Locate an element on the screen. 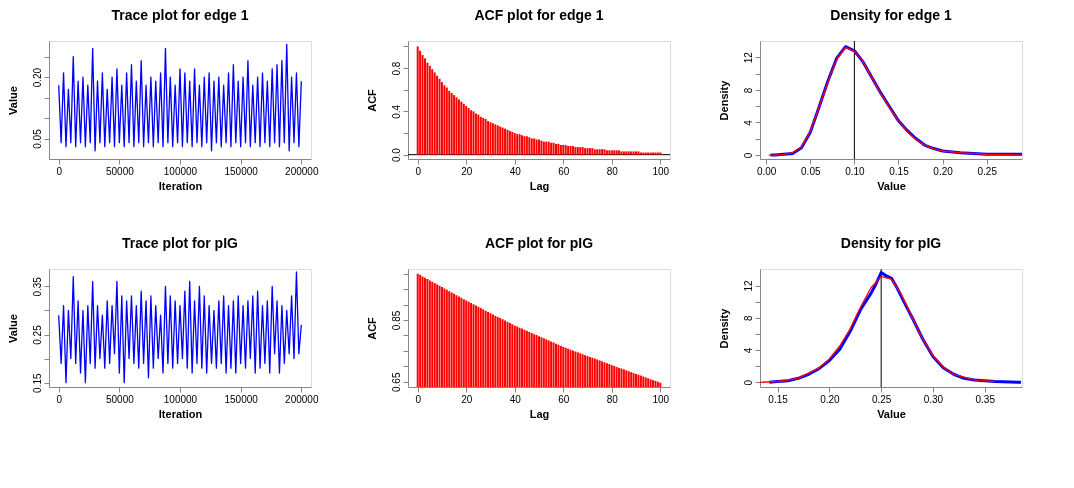 Image resolution: width=1074 pixels, height=488 pixels. y-tick-label: 0.05 is located at coordinates (37, 138).